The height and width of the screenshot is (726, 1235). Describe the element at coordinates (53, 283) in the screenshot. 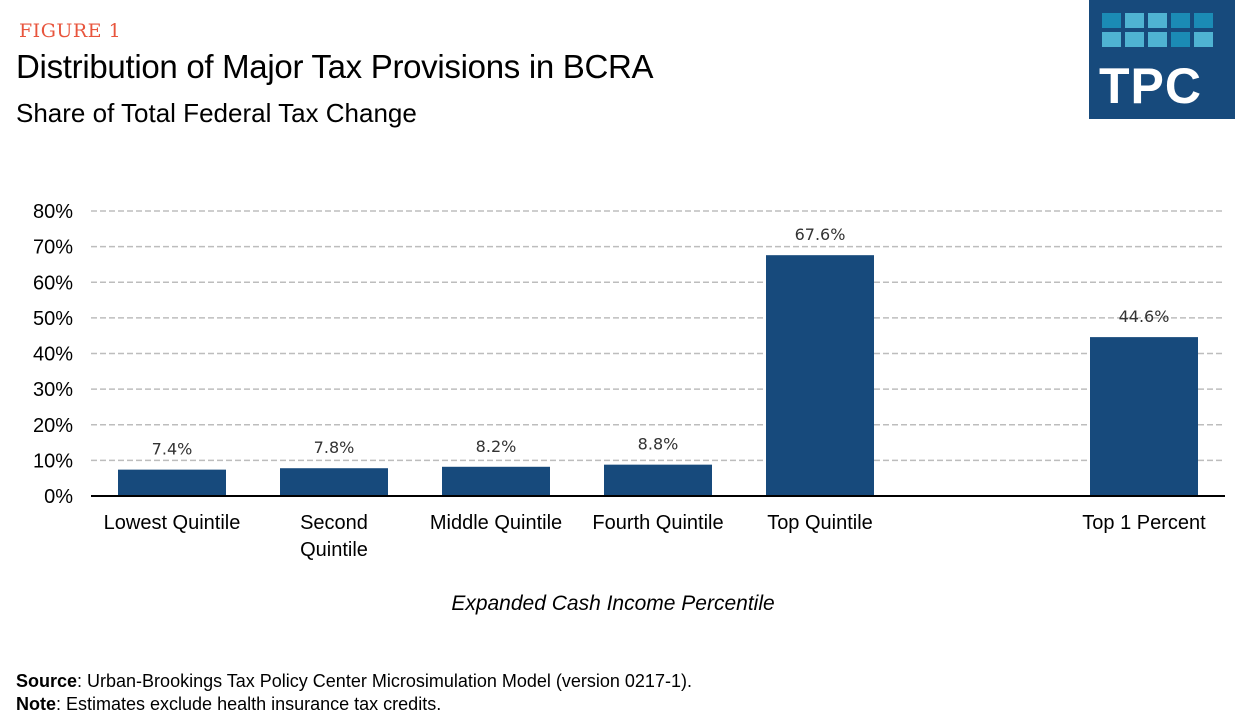

I see `y-tick-label: 60%` at that location.